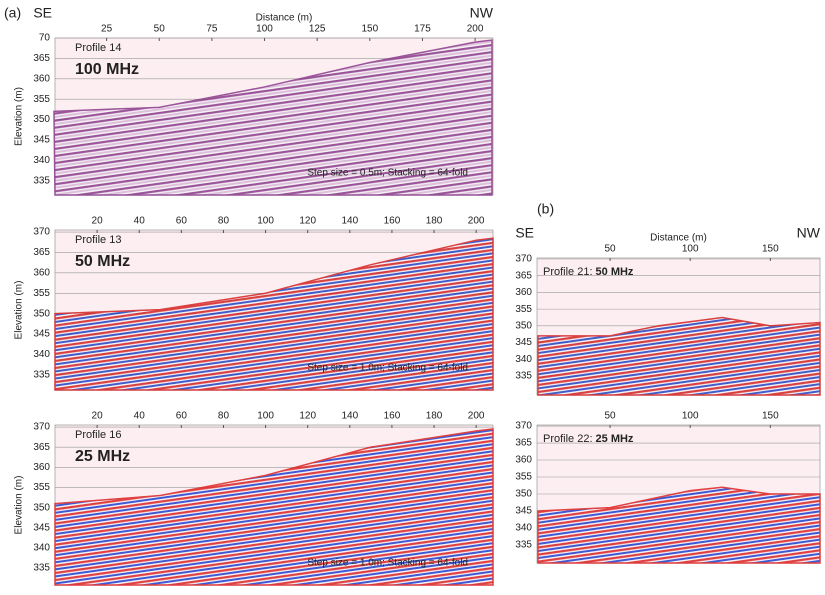 The width and height of the screenshot is (825, 595). Describe the element at coordinates (107, 29) in the screenshot. I see `x-tick-label: 25` at that location.